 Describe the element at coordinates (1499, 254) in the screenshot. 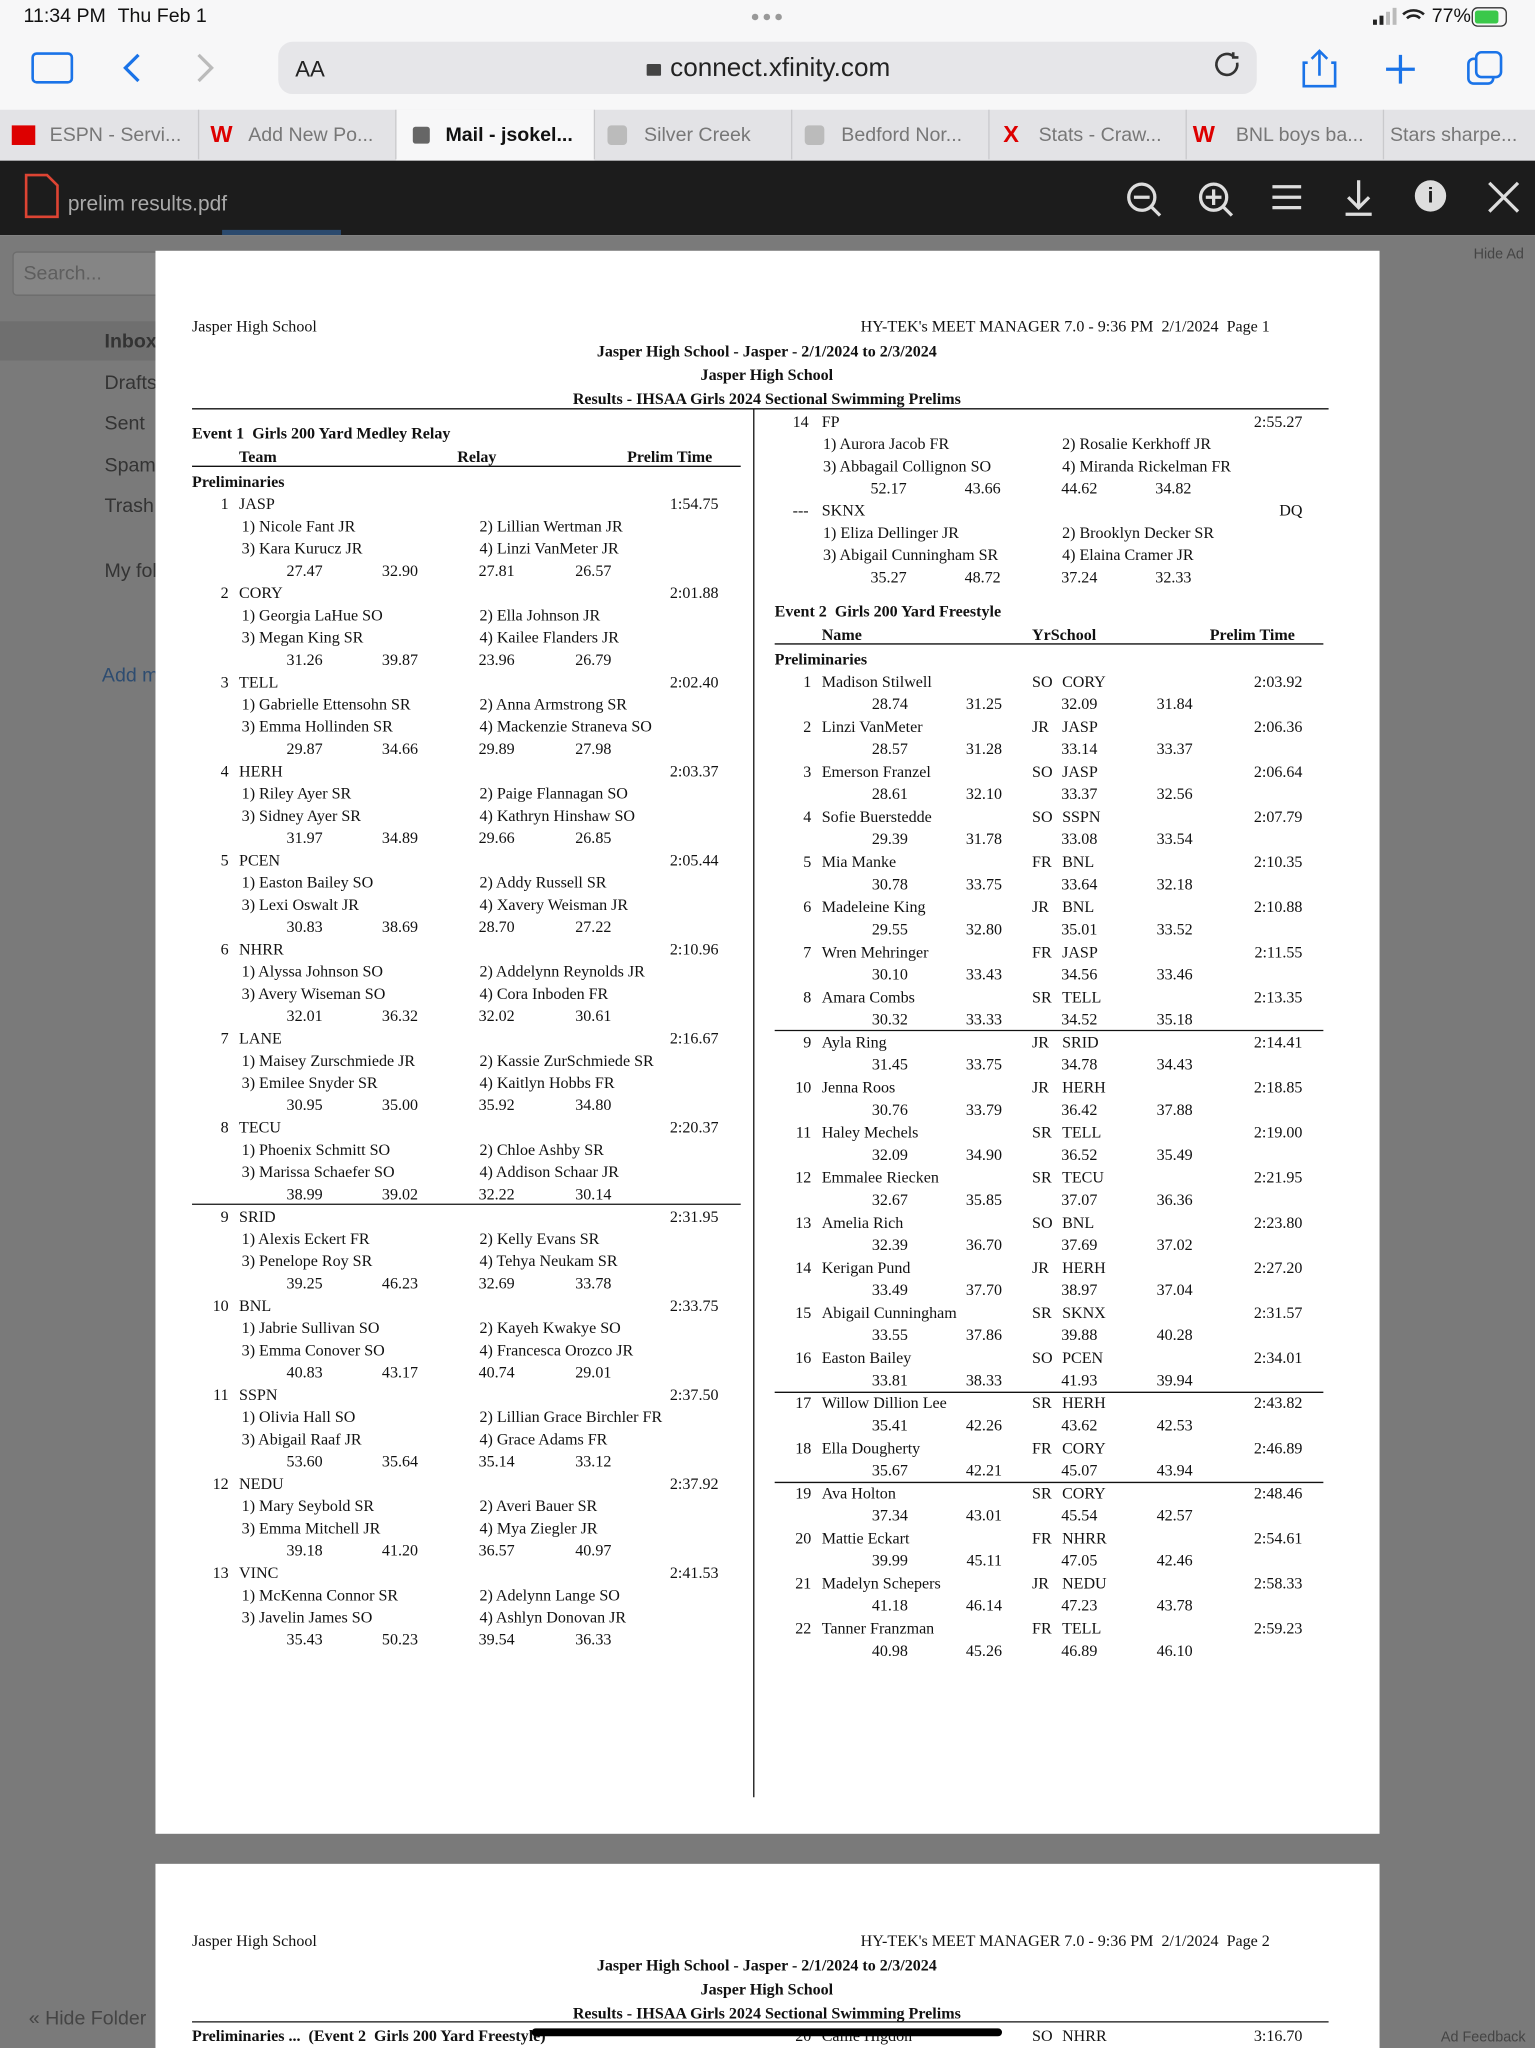

I see `hide-ad: Hide Ad` at that location.